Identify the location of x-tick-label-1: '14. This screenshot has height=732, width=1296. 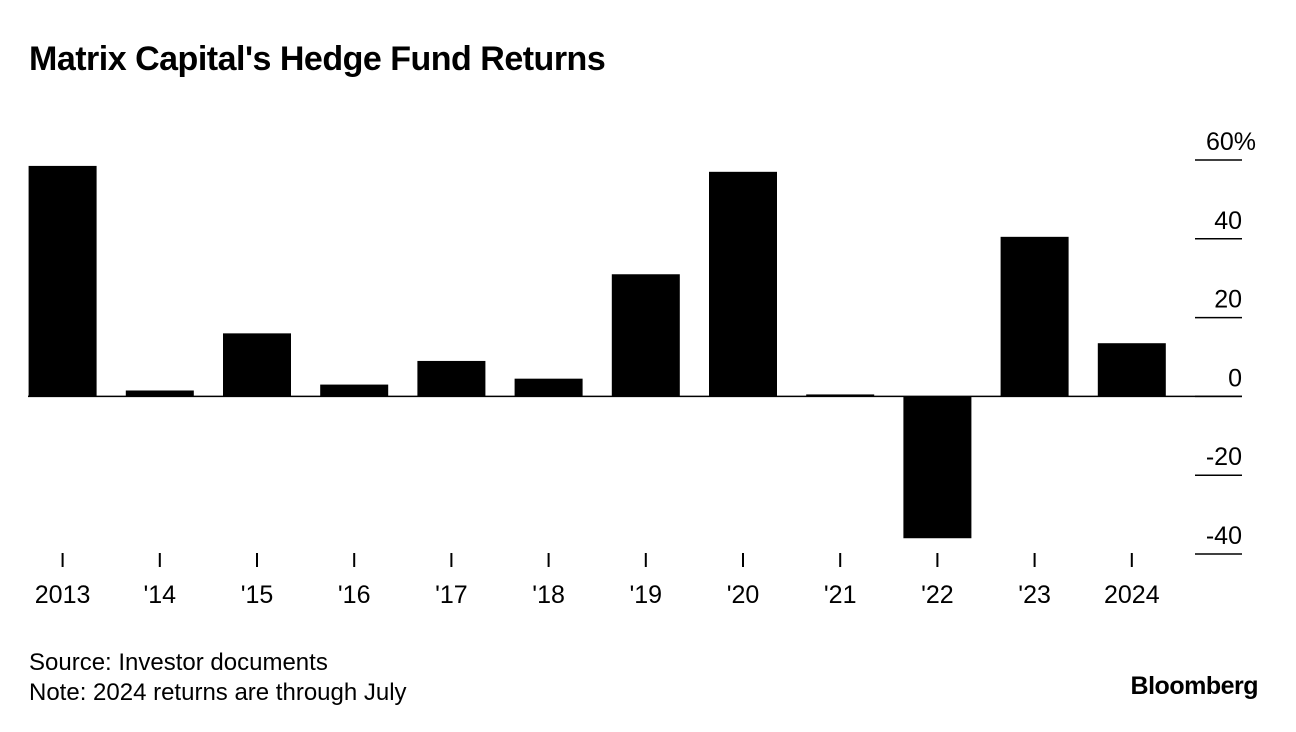
(160, 595).